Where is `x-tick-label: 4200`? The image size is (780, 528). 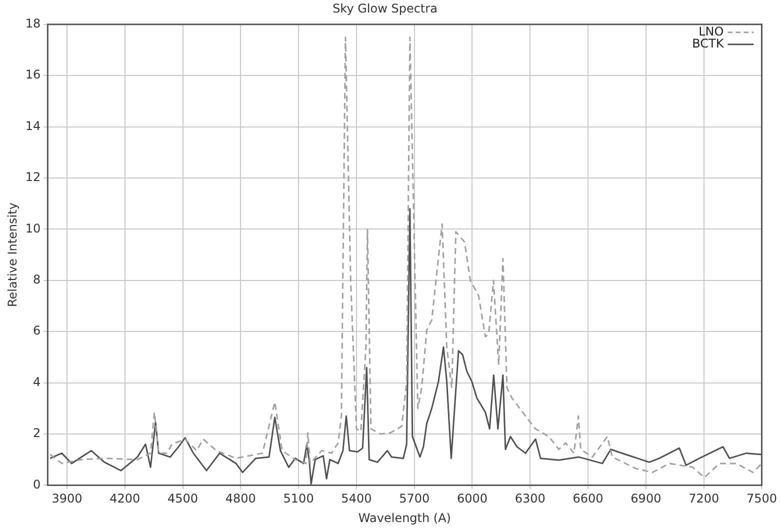 x-tick-label: 4200 is located at coordinates (125, 499).